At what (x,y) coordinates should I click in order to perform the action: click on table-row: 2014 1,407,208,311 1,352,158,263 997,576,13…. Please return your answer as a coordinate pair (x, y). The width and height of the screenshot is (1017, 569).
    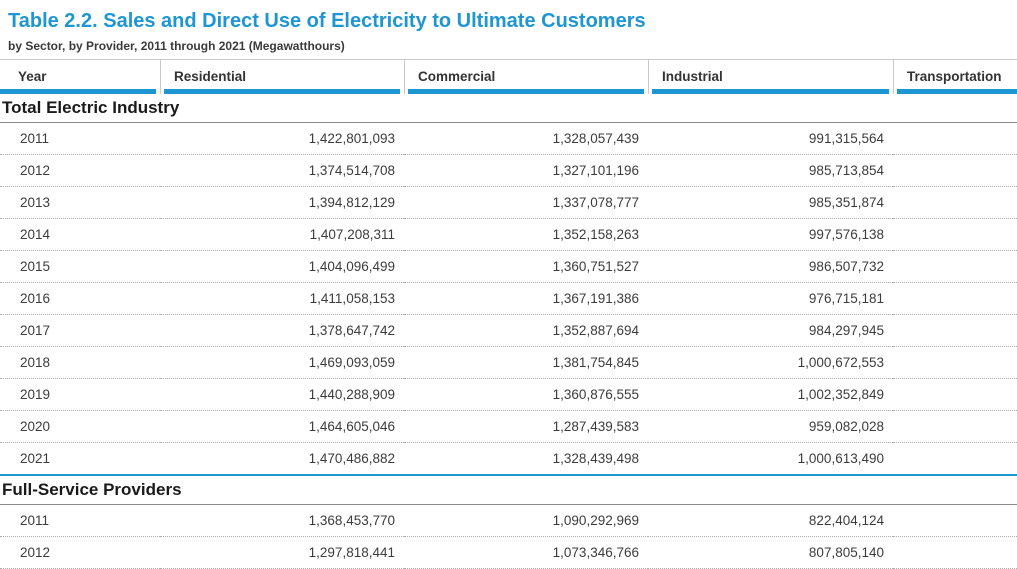
    Looking at the image, I should click on (508, 235).